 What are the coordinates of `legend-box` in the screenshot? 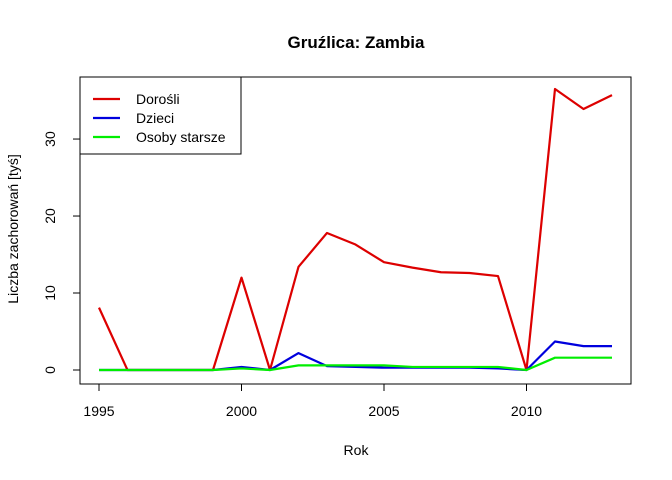 It's located at (160, 115).